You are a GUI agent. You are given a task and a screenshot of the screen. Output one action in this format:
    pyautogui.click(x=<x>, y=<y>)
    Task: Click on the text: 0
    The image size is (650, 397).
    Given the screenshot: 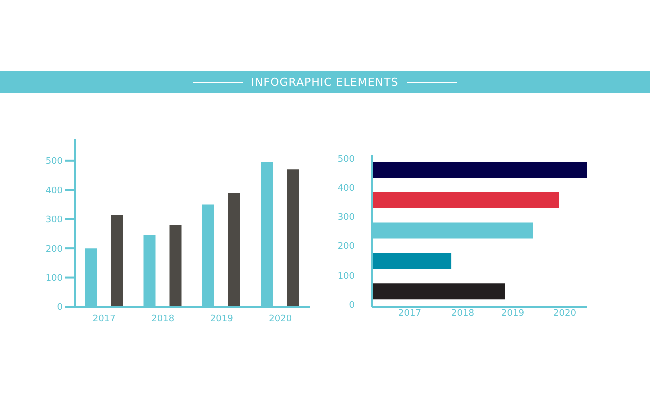 What is the action you would take?
    pyautogui.click(x=352, y=306)
    